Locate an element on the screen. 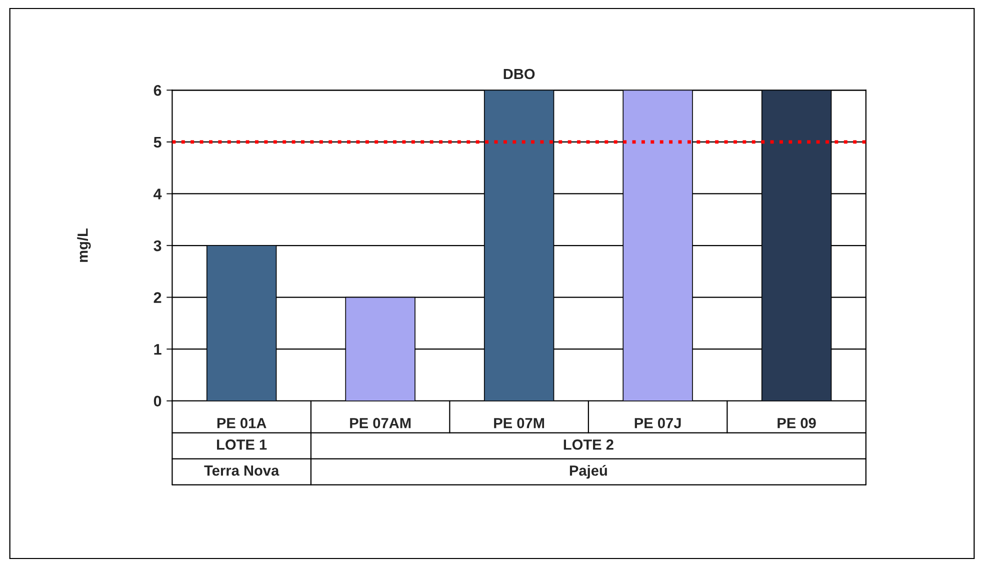  chart-title: DBO is located at coordinates (519, 74).